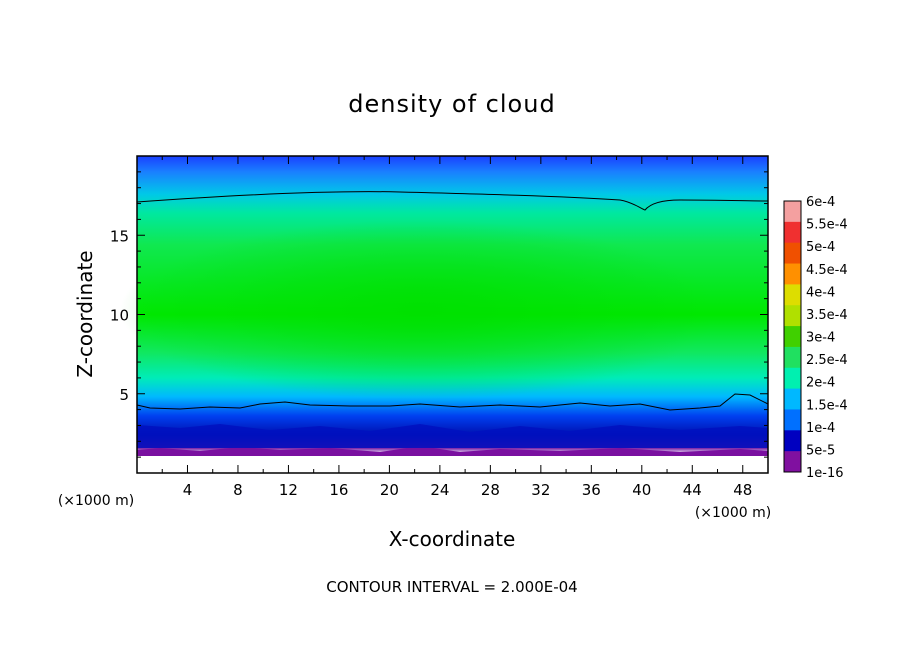 This screenshot has width=904, height=654. What do you see at coordinates (452, 451) in the screenshot?
I see `cloud-base-purple` at bounding box center [452, 451].